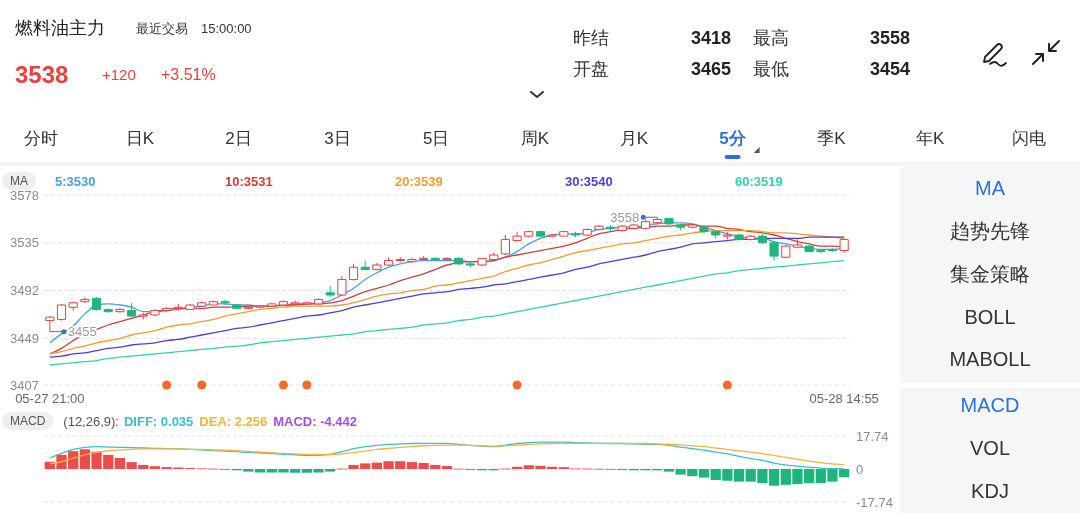 Image resolution: width=1080 pixels, height=513 pixels. I want to click on text: 2日, so click(238, 138).